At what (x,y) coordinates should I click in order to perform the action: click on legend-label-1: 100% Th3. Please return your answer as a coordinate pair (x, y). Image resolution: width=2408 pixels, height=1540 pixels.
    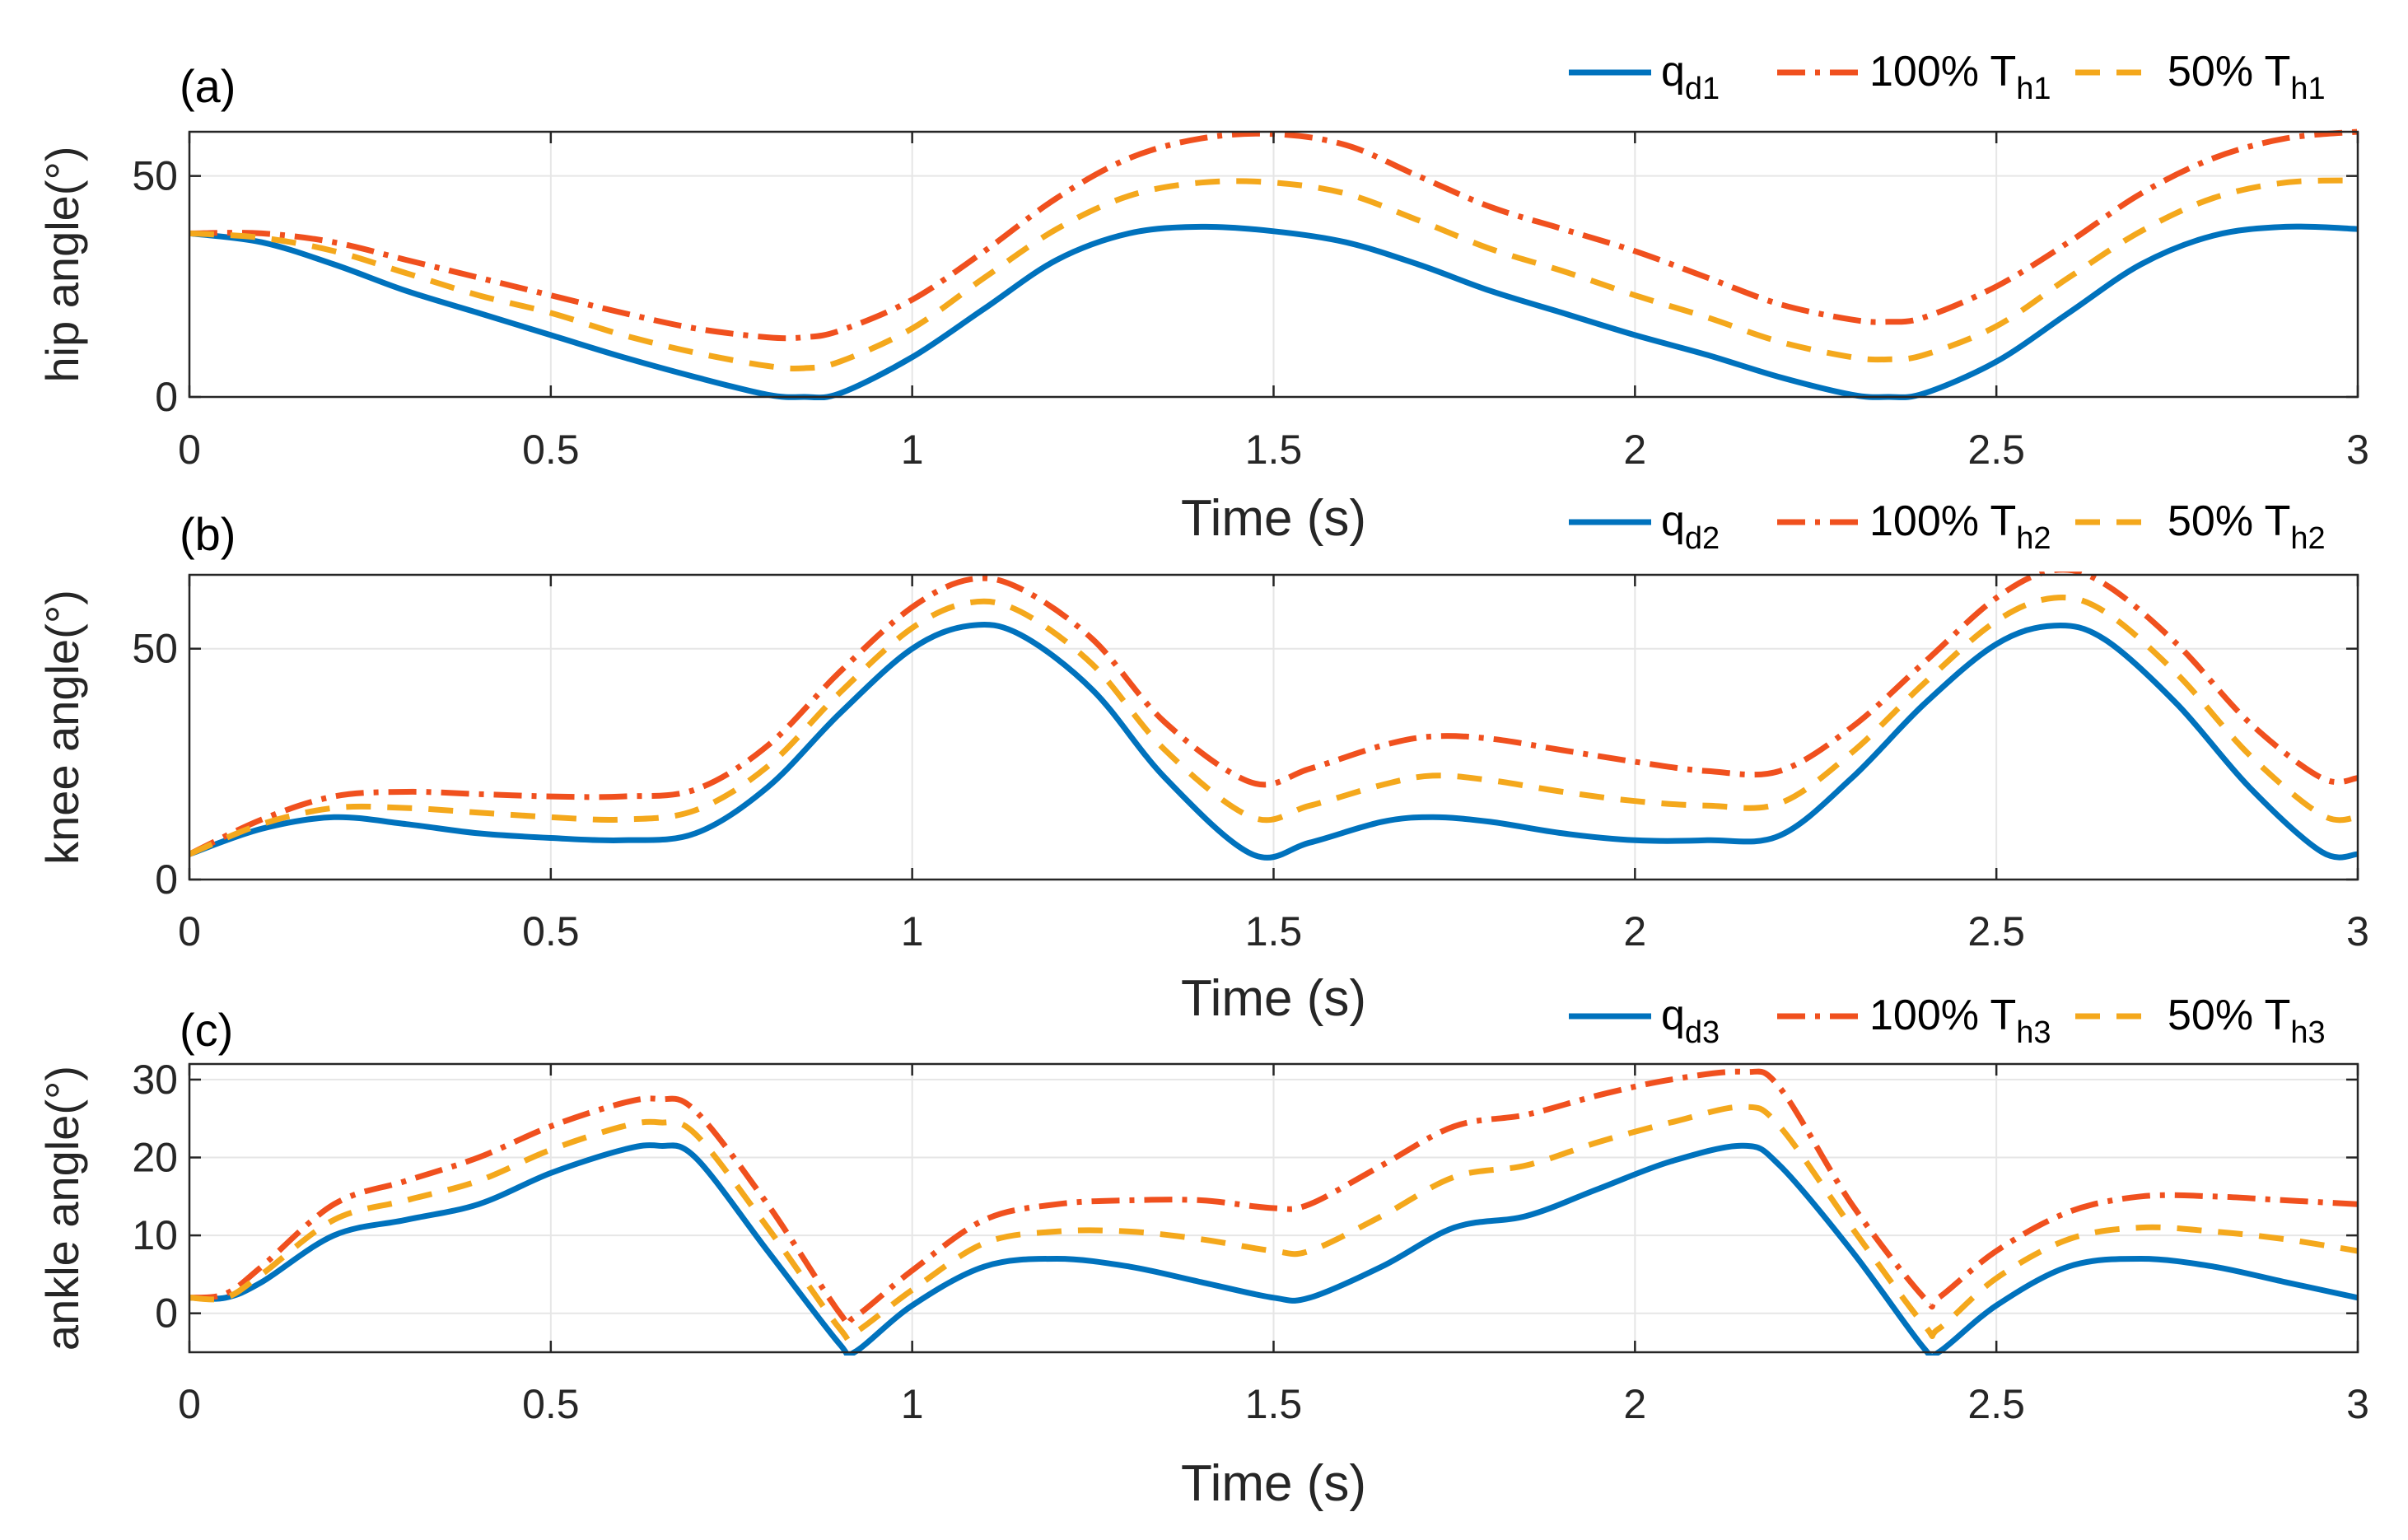
    Looking at the image, I should click on (1960, 1021).